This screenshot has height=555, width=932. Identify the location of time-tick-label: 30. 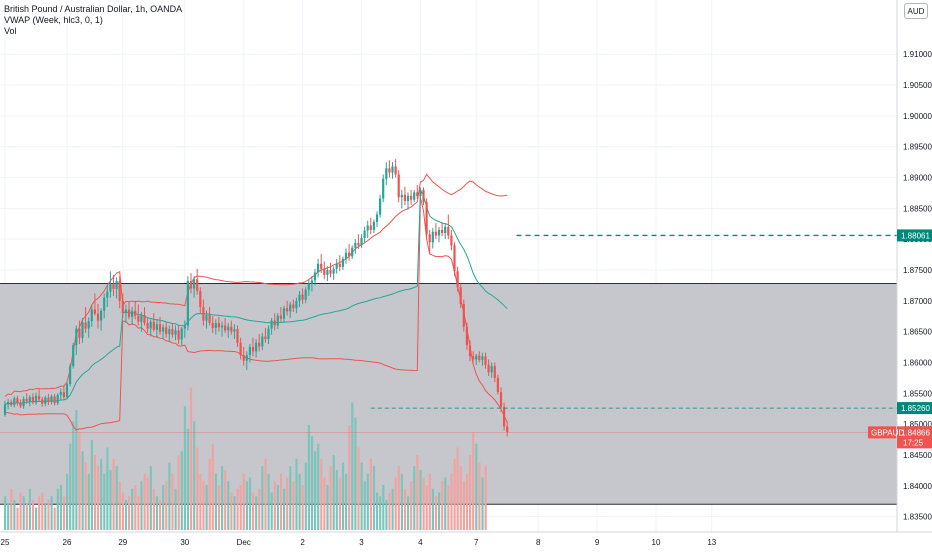
(184, 542).